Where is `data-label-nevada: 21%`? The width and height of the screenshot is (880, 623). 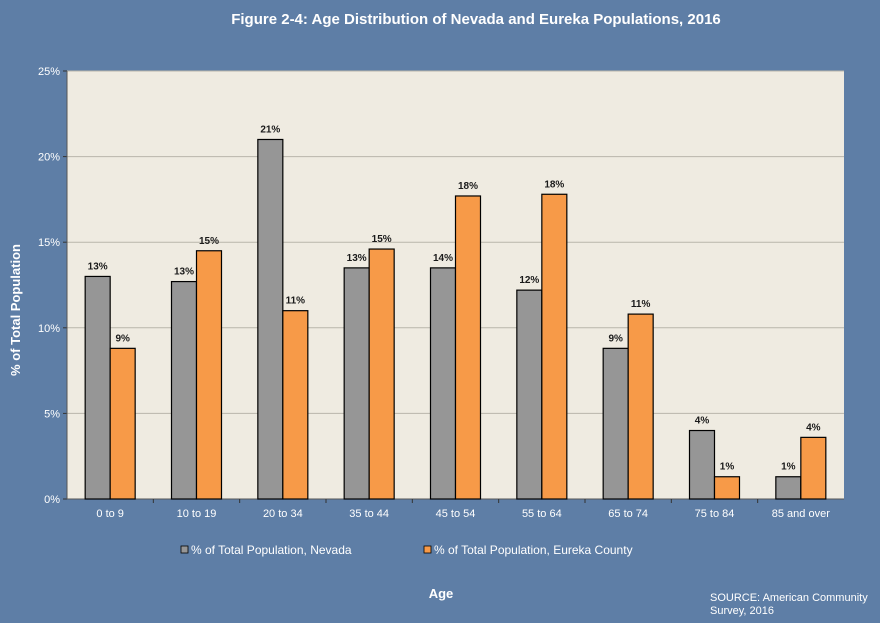
data-label-nevada: 21% is located at coordinates (270, 129).